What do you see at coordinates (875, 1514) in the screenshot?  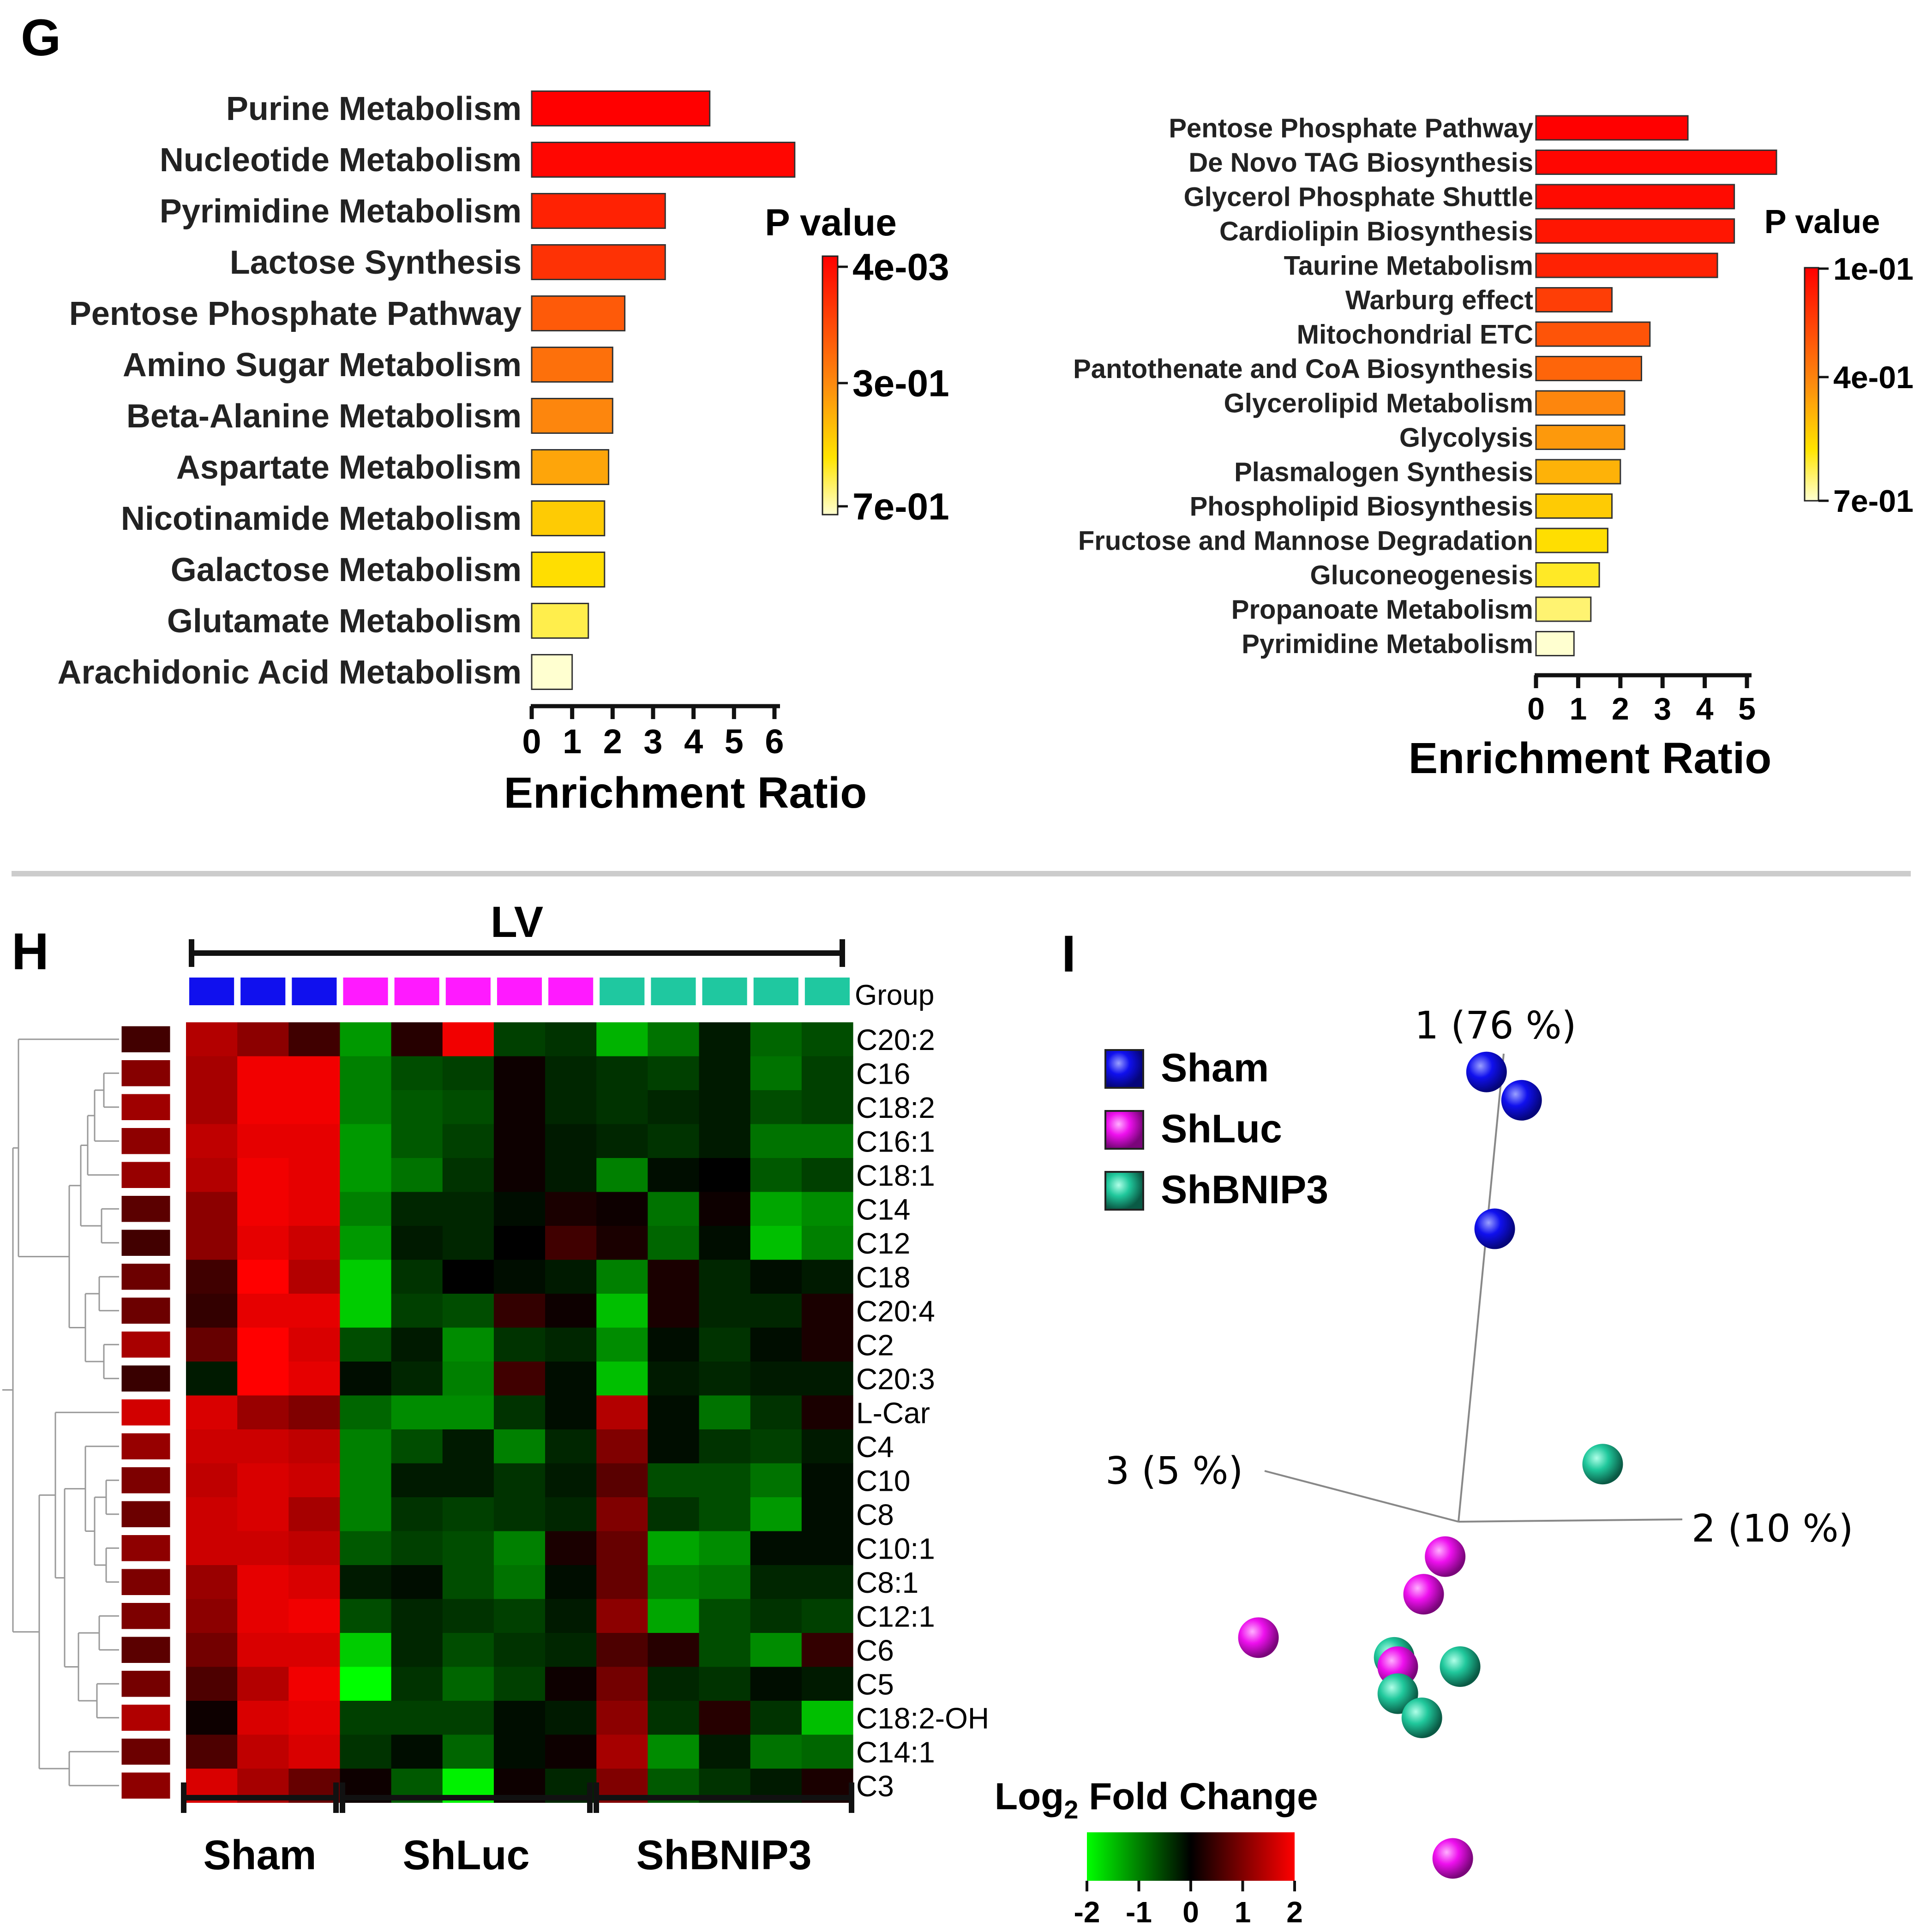 I see `heatmap-row-label: C8` at bounding box center [875, 1514].